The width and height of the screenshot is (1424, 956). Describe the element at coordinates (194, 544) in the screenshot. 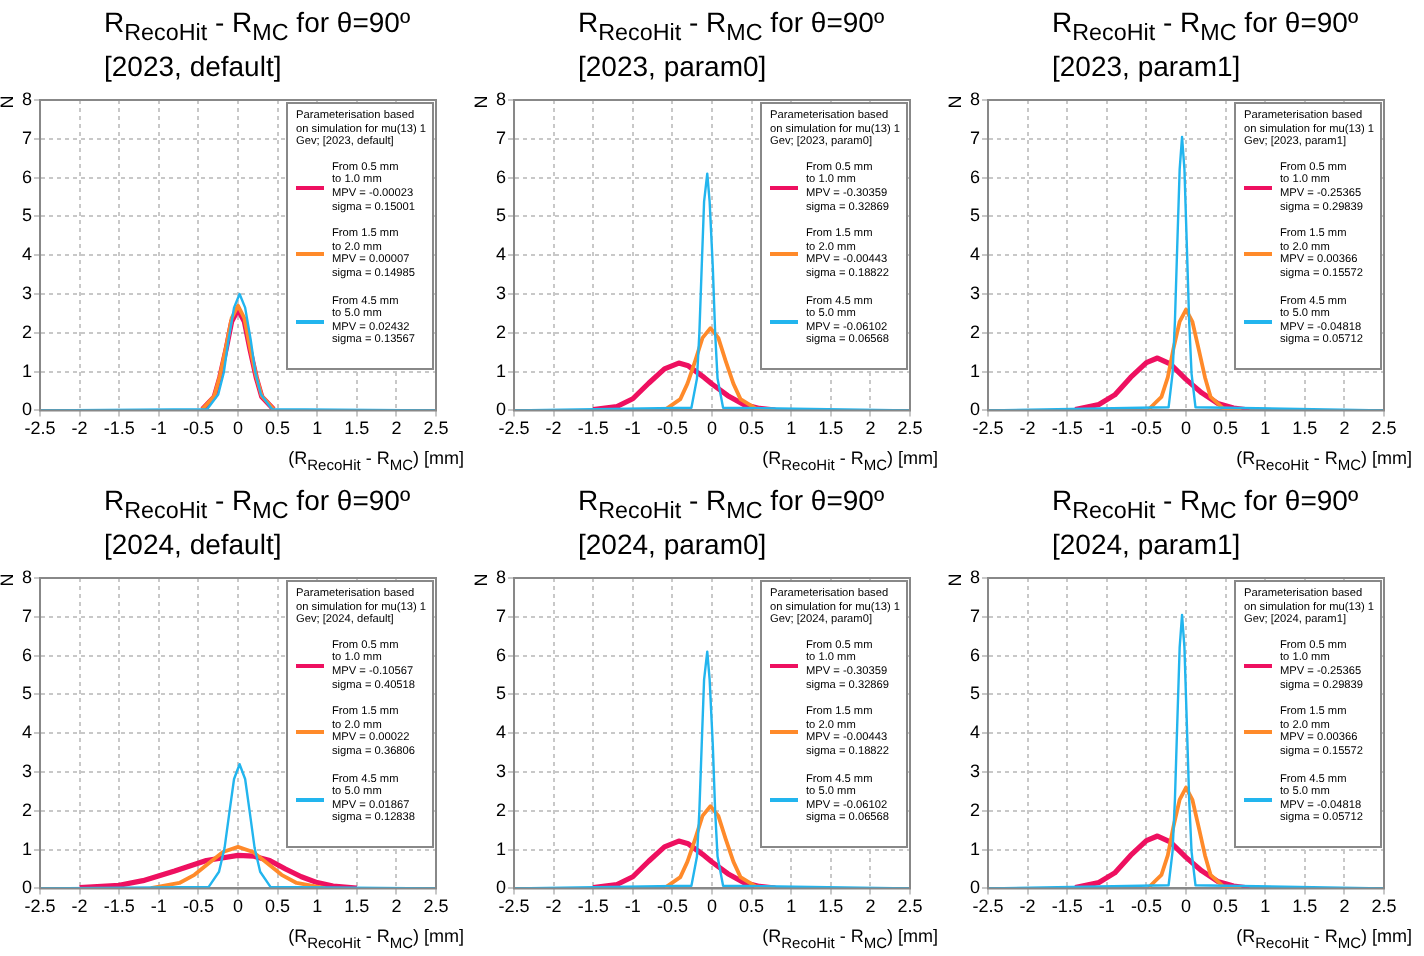

I see `chart-subtitle: [2024, default]` at that location.